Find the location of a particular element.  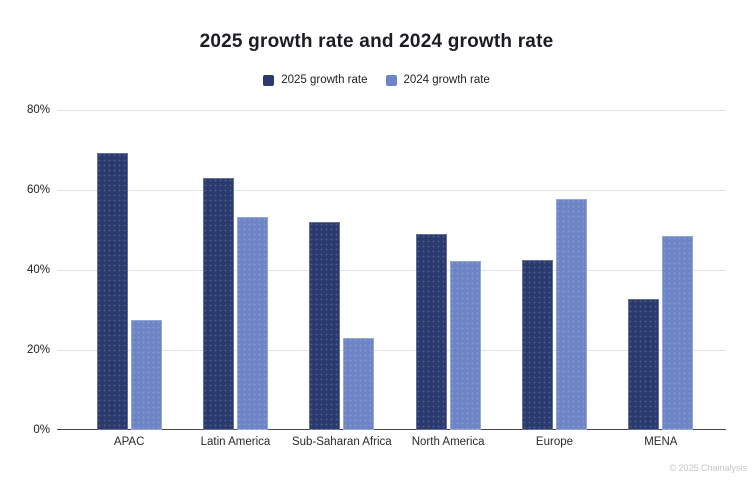

bar-group-latin-america is located at coordinates (235, 270).